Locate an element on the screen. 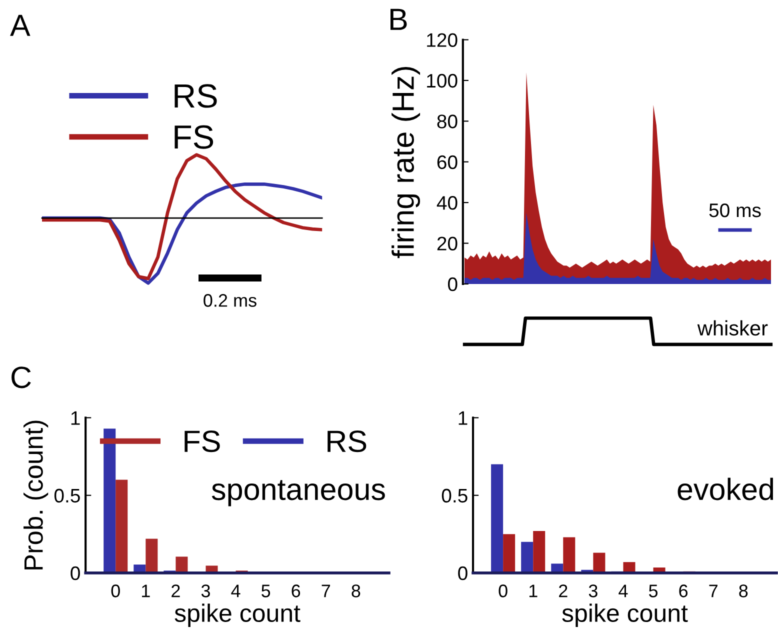 This screenshot has width=778, height=631. y-axis-title: firing rate (Hz) is located at coordinates (406, 162).